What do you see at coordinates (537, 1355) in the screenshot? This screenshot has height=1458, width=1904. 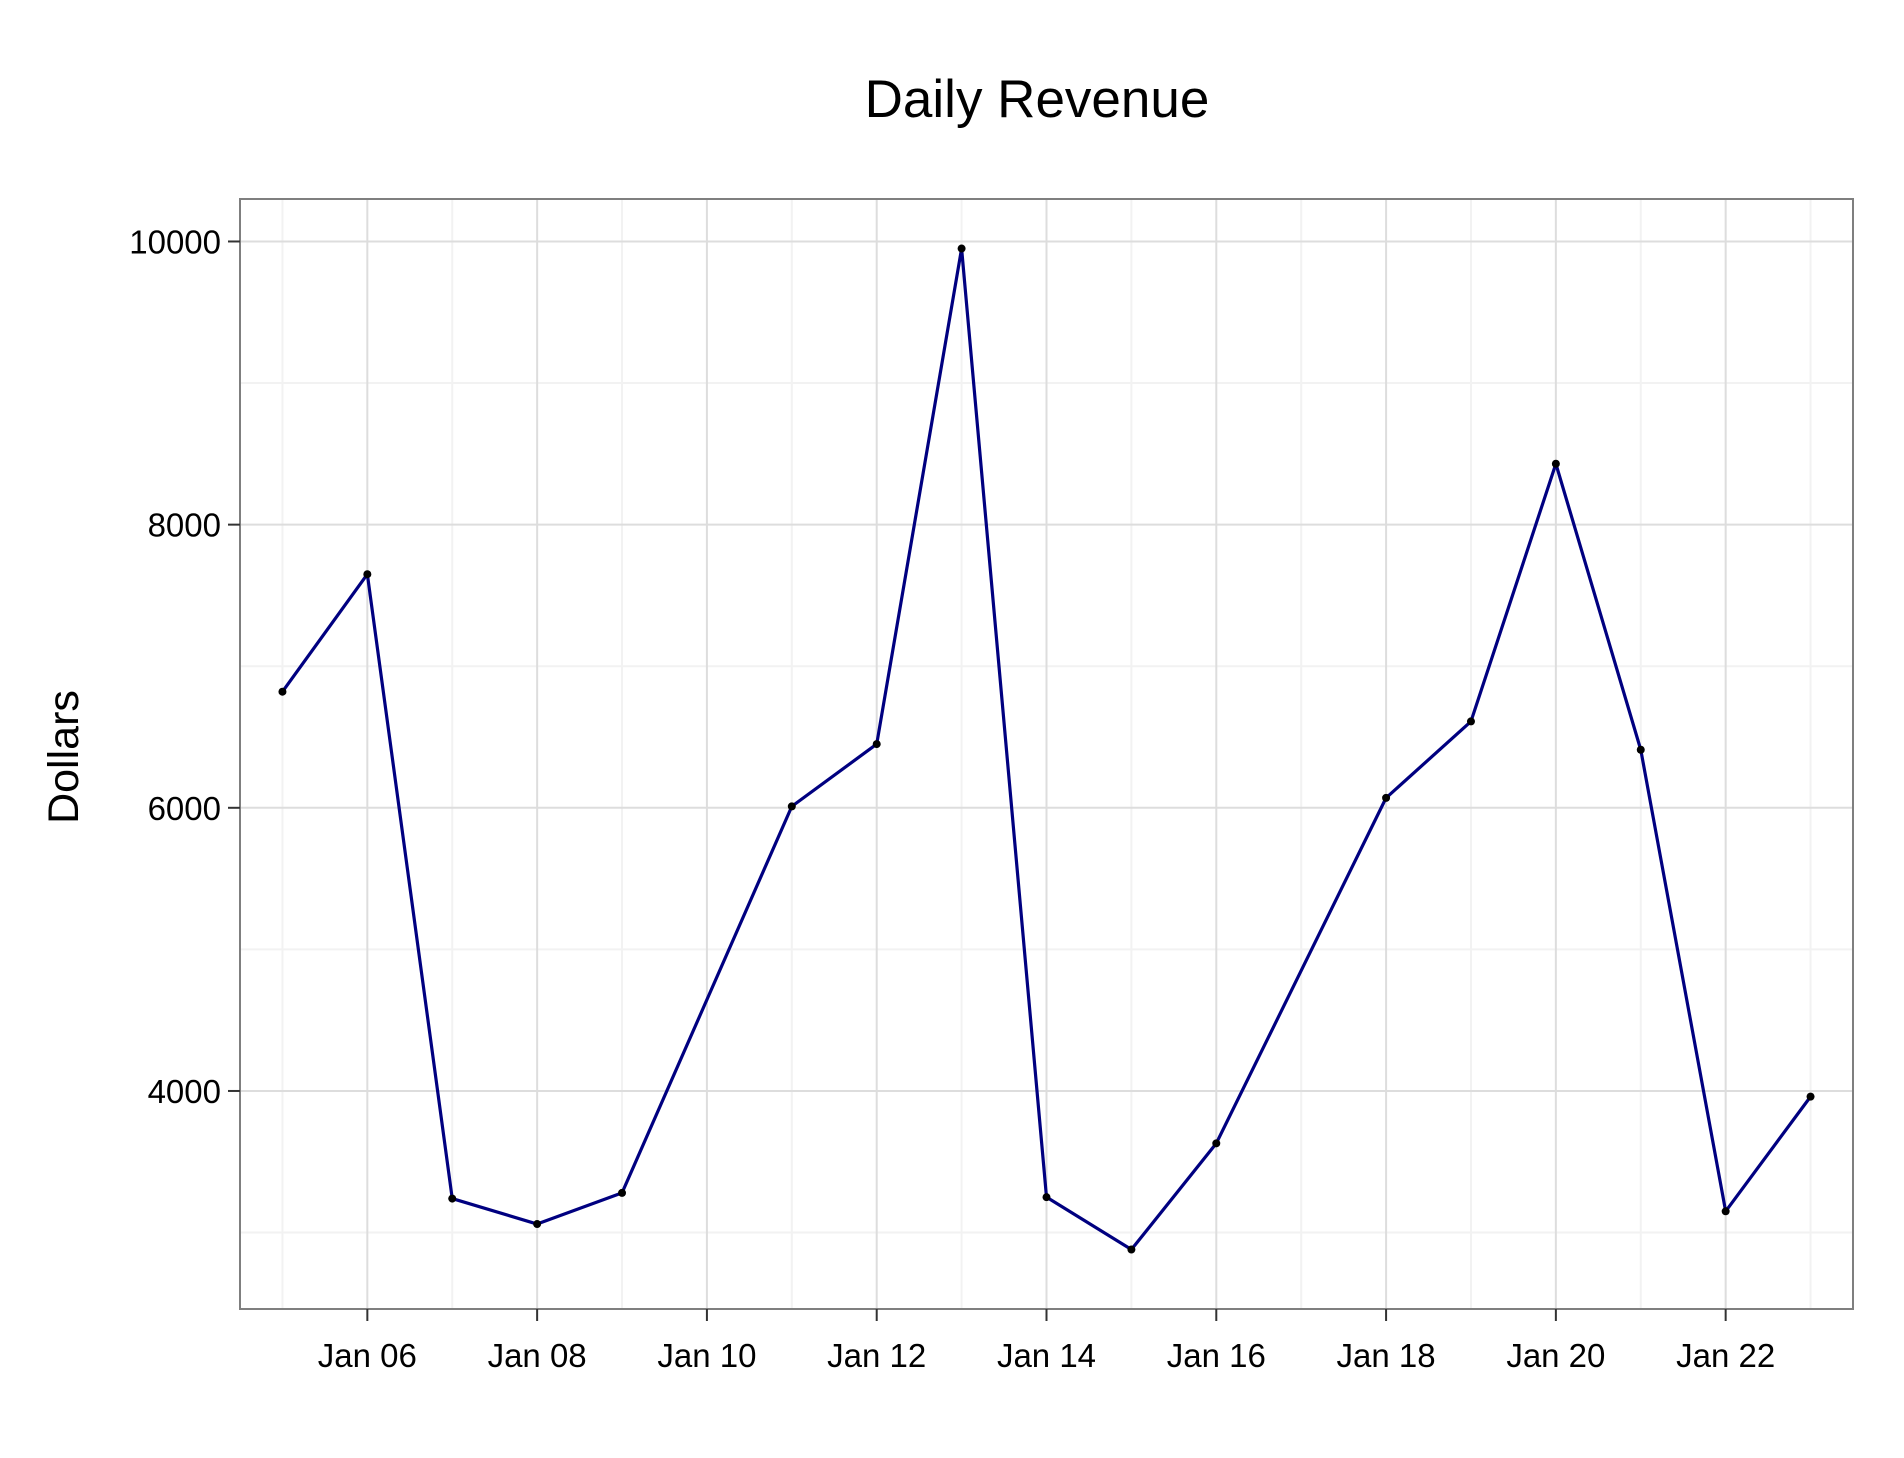 I see `x-tick-label: Jan 08` at bounding box center [537, 1355].